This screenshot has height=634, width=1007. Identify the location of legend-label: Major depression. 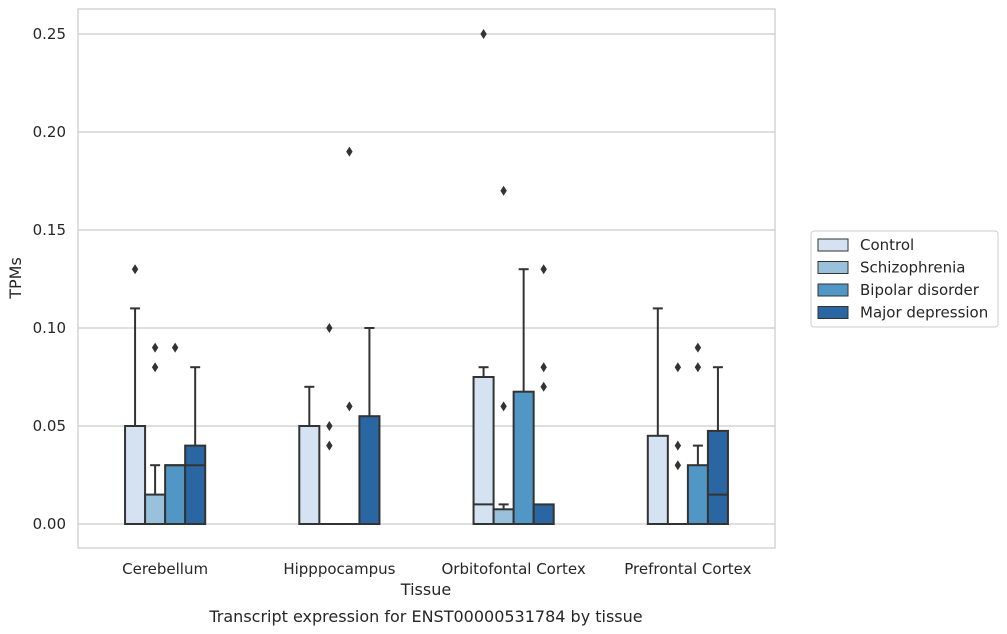
(924, 313).